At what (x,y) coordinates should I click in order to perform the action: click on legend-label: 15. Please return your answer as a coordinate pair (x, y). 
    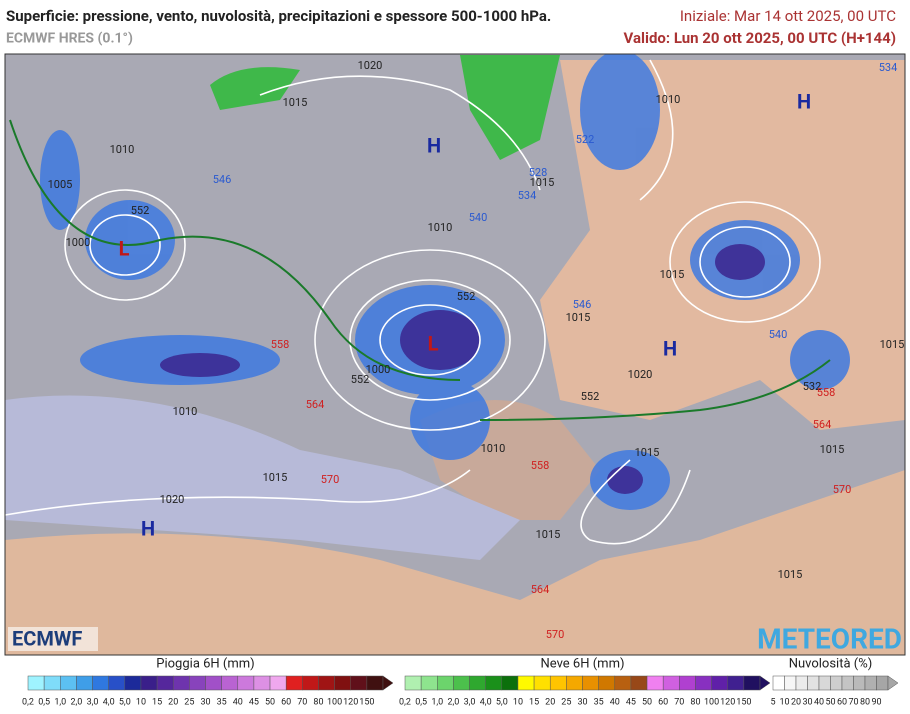
    Looking at the image, I should click on (157, 702).